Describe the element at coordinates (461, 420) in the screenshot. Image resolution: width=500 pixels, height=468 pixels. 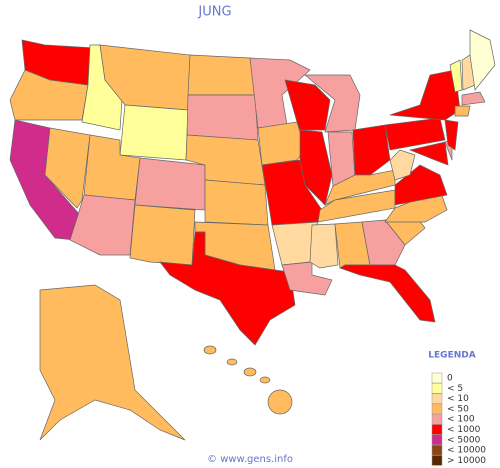
I see `legend-label: < 100` at that location.